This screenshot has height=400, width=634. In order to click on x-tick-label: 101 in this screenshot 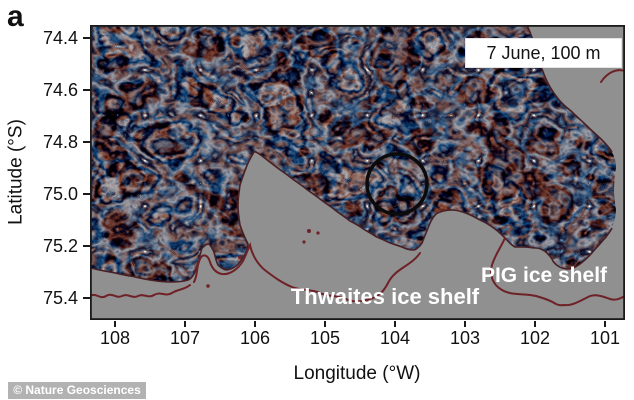, I will do `click(605, 338)`.